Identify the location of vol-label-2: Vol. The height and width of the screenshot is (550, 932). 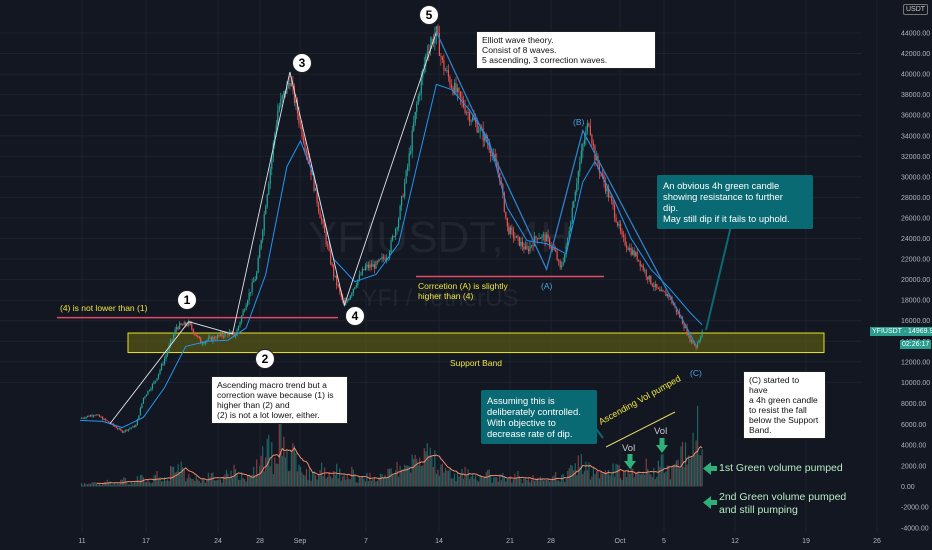
(661, 431).